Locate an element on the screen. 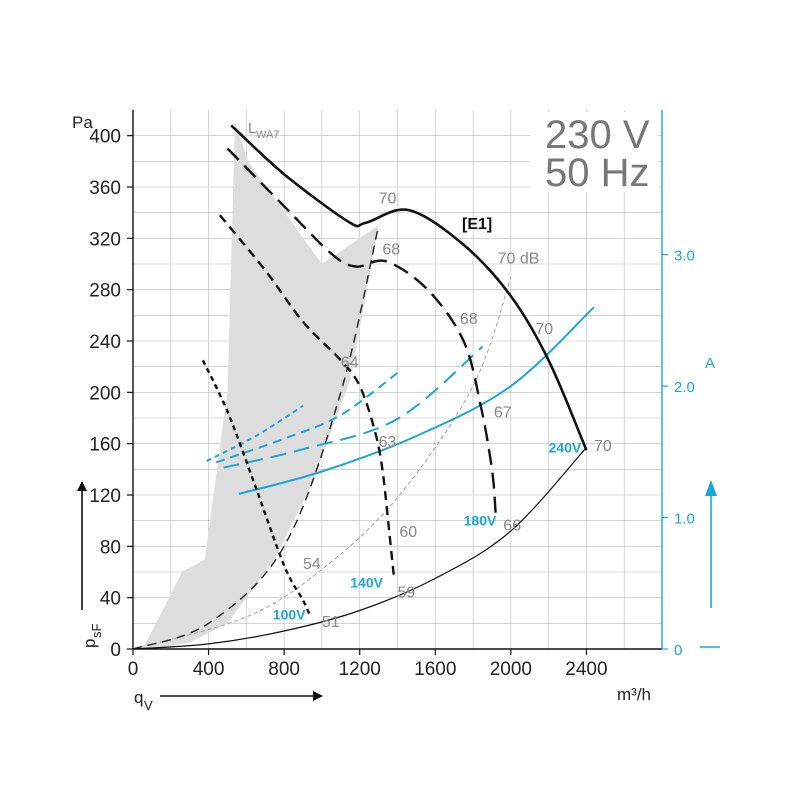  y-tick-label: 400 is located at coordinates (105, 137).